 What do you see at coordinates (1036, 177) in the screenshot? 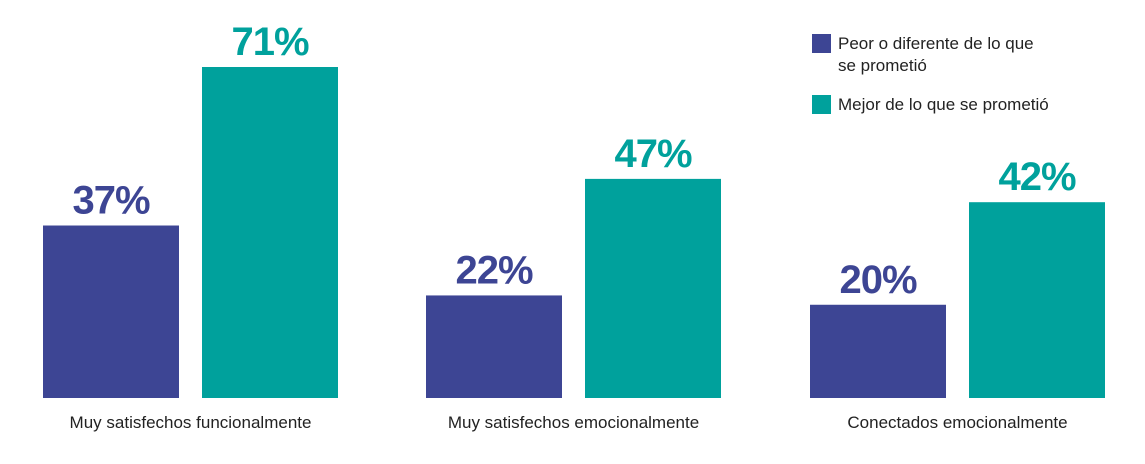
I see `value-label-conectados-emocionalmente-series-2: 42%` at bounding box center [1036, 177].